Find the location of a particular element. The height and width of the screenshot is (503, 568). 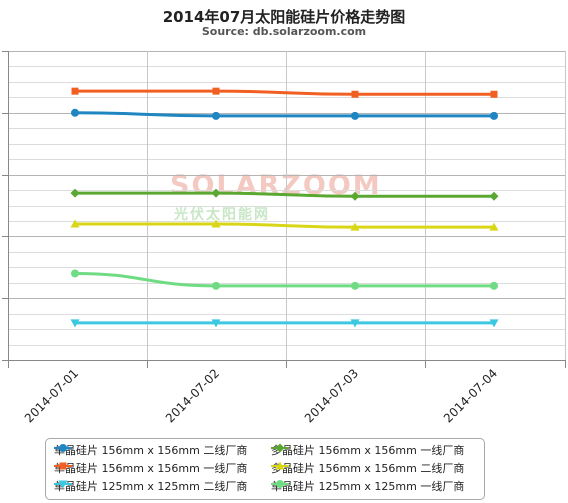

chart-subtitle: Source: db.solarzoom.com is located at coordinates (284, 31).